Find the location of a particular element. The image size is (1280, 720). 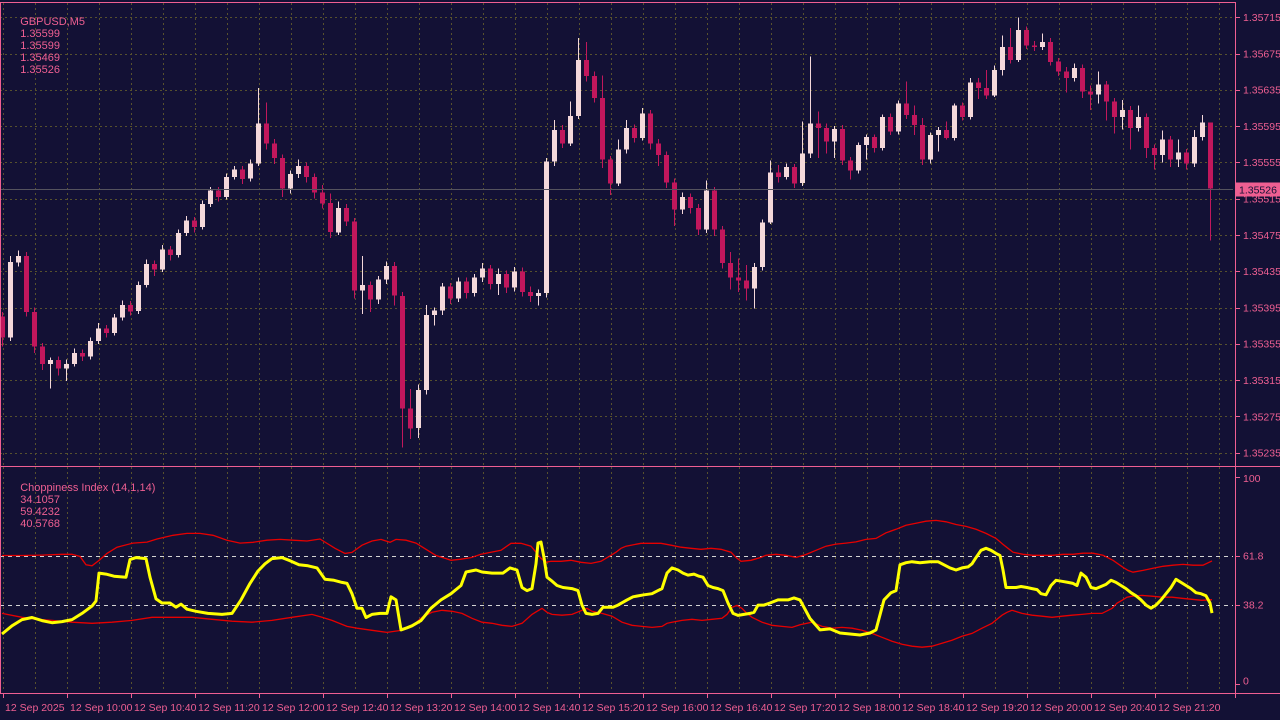

time-axis-area is located at coordinates (640, 706).